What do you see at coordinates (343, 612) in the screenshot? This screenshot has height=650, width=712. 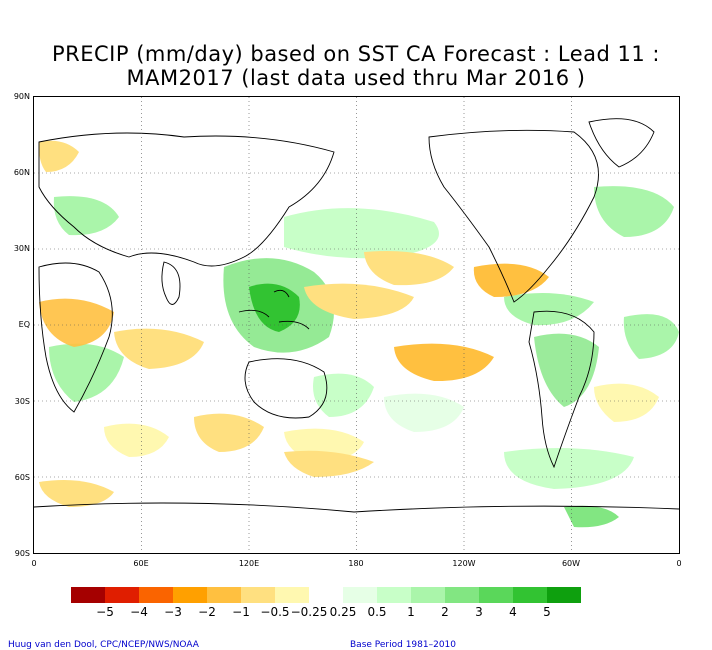 I see `legend-label: 0.25` at bounding box center [343, 612].